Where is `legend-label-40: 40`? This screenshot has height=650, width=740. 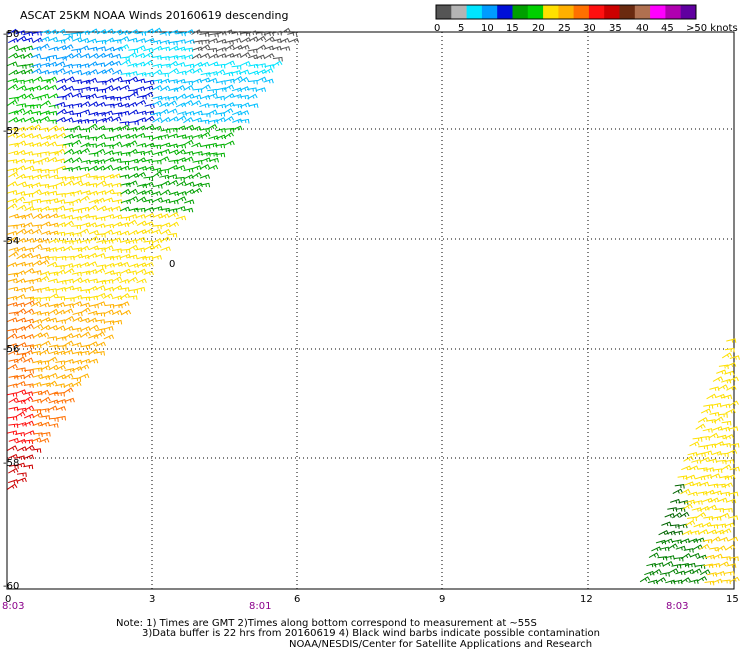
legend-label-40: 40 is located at coordinates (642, 28).